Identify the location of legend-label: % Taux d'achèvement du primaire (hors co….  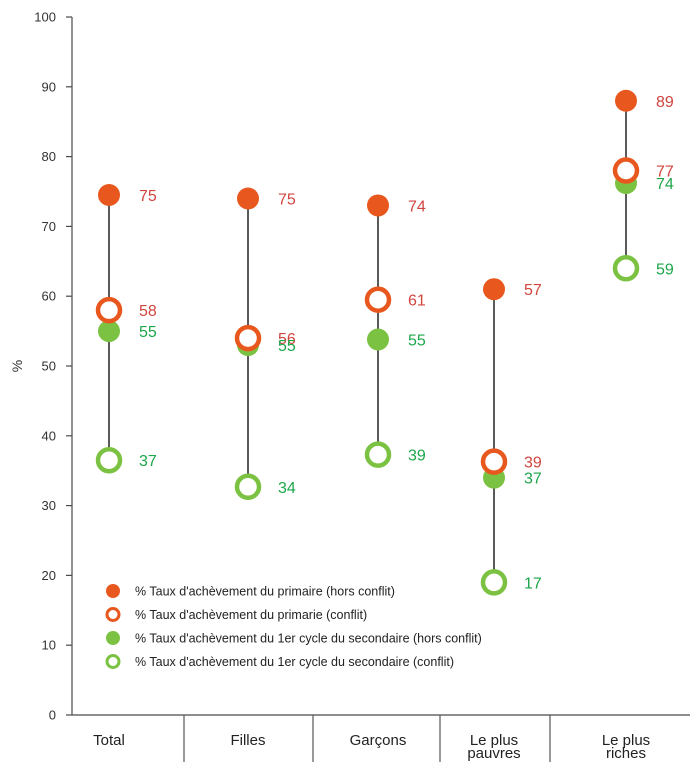
(265, 592).